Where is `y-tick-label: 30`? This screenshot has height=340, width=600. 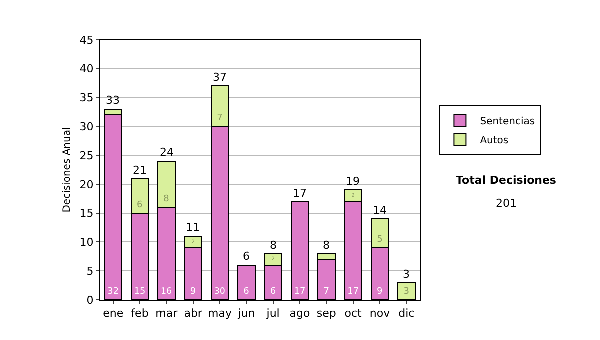 y-tick-label: 30 is located at coordinates (87, 127).